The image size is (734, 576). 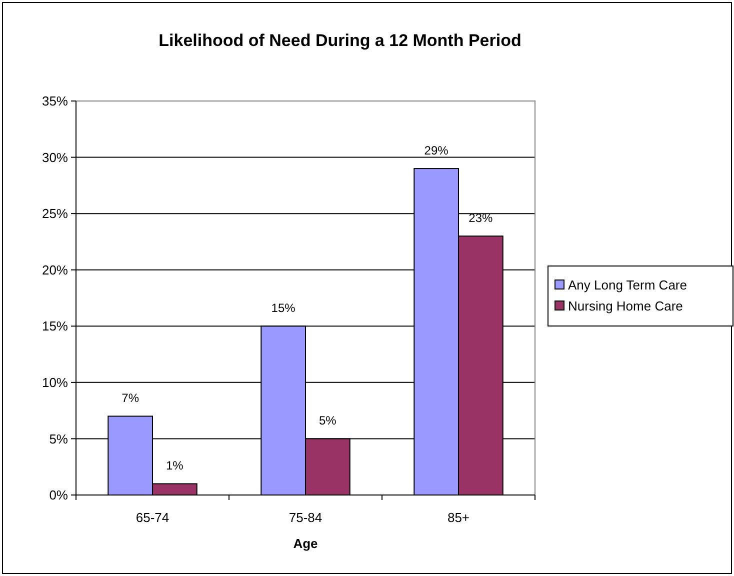 I want to click on data-label: 23%, so click(x=481, y=218).